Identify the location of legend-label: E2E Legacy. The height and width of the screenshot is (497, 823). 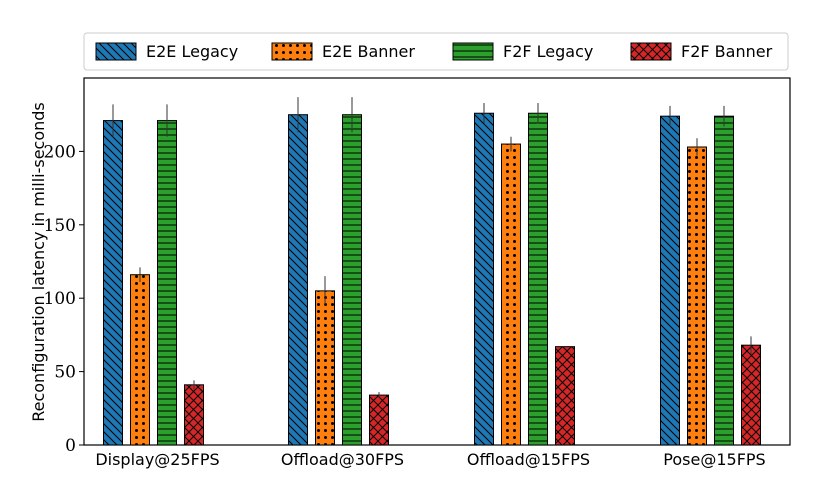
(192, 51).